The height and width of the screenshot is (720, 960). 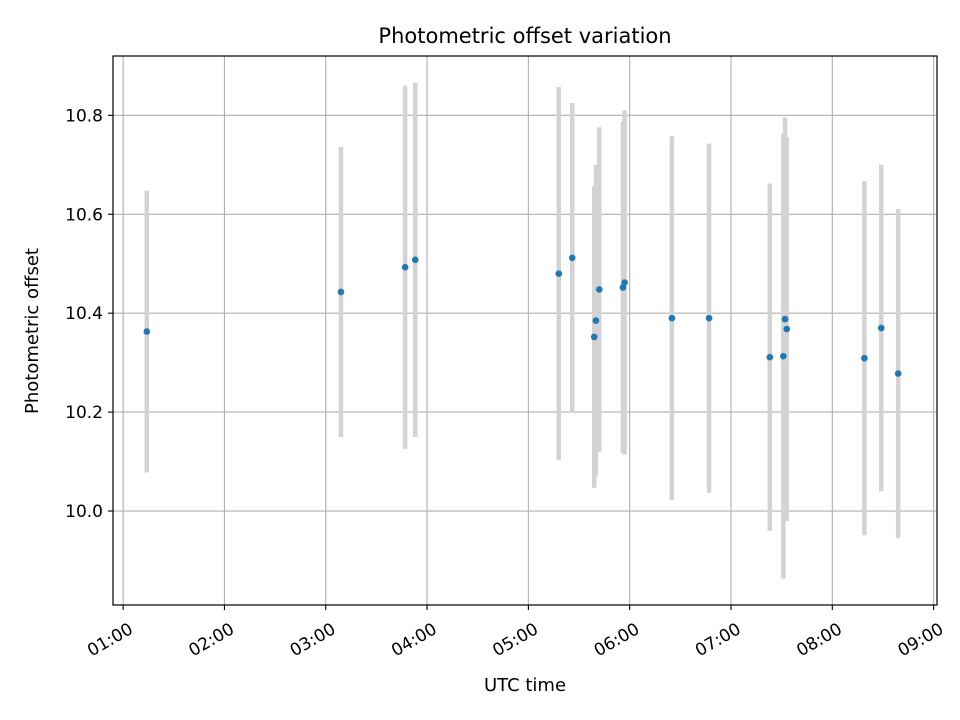 What do you see at coordinates (84, 314) in the screenshot?
I see `y-tick-label: 10.4` at bounding box center [84, 314].